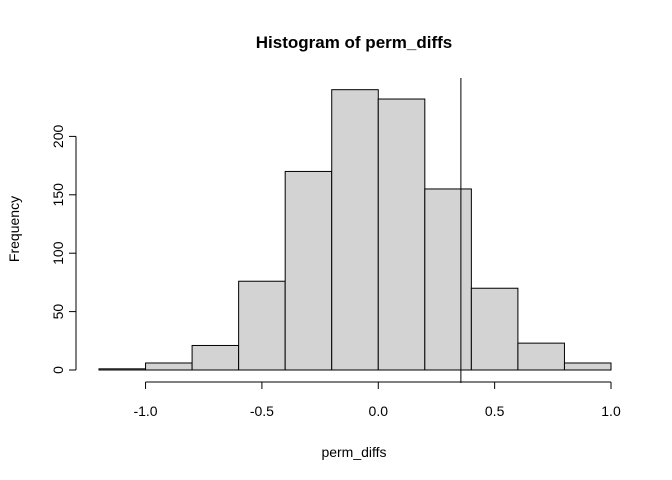 This screenshot has width=672, height=480. What do you see at coordinates (58, 195) in the screenshot?
I see `y-tick-label: 150` at bounding box center [58, 195].